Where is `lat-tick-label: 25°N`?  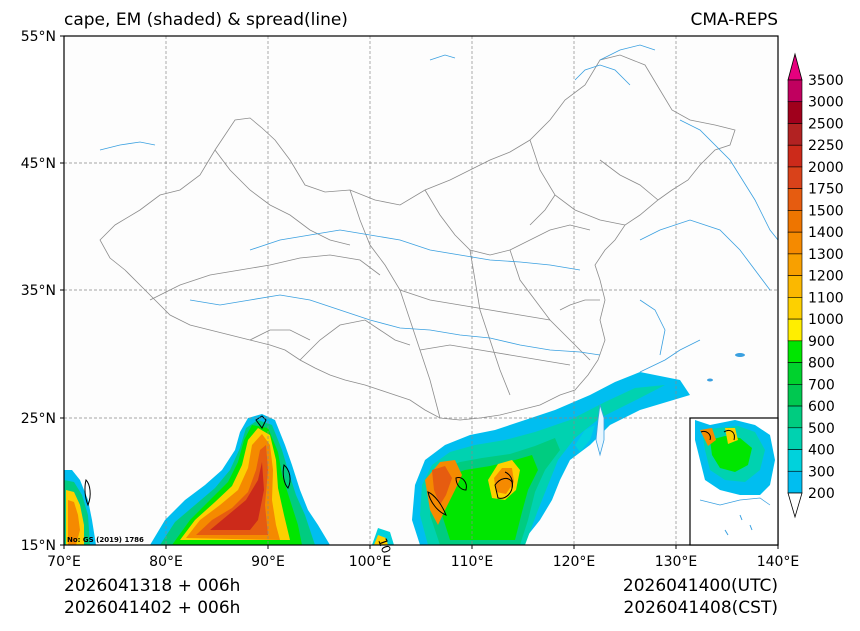
lat-tick-label: 25°N is located at coordinates (38, 419).